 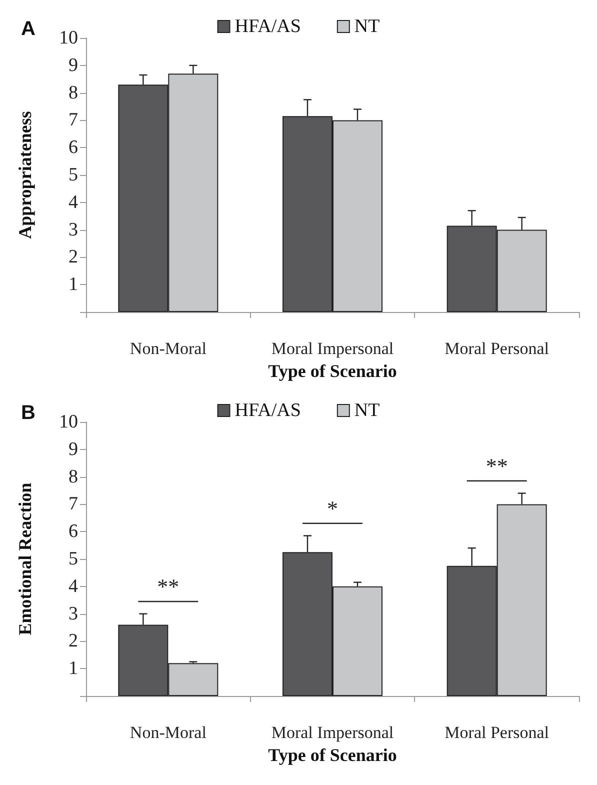 I want to click on y-axis-title: Emotional Reaction, so click(x=25, y=559).